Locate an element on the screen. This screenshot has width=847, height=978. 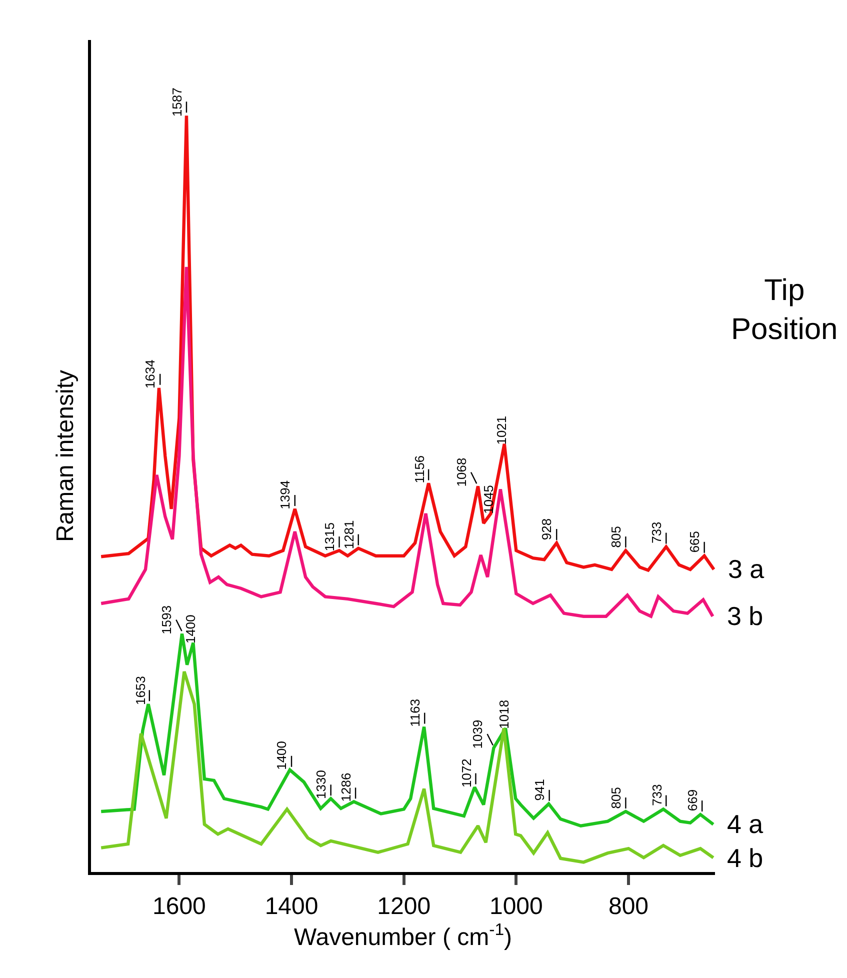
series-label: 3 b is located at coordinates (745, 616).